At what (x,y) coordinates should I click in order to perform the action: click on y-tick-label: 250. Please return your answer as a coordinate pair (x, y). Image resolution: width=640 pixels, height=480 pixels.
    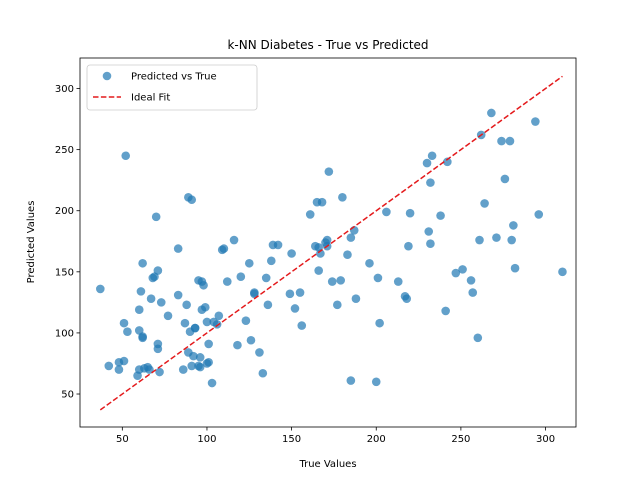
    Looking at the image, I should click on (64, 150).